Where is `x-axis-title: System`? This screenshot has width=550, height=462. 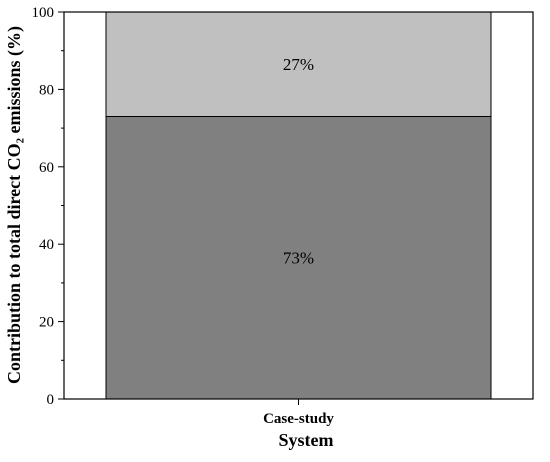 x-axis-title: System is located at coordinates (306, 440).